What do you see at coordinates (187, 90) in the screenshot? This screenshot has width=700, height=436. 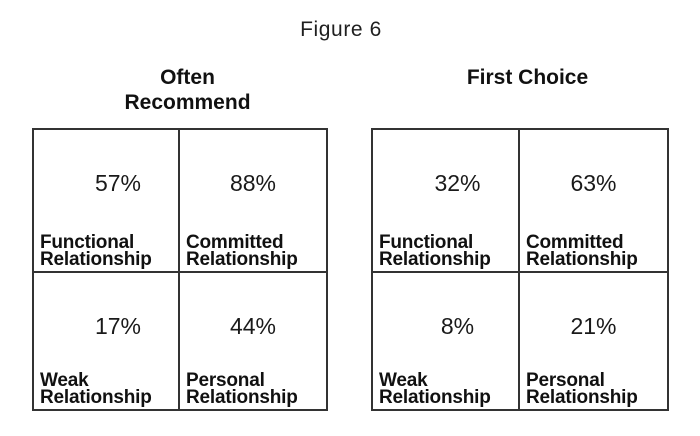 I see `panel-title-often-recommend: Often Recommend` at bounding box center [187, 90].